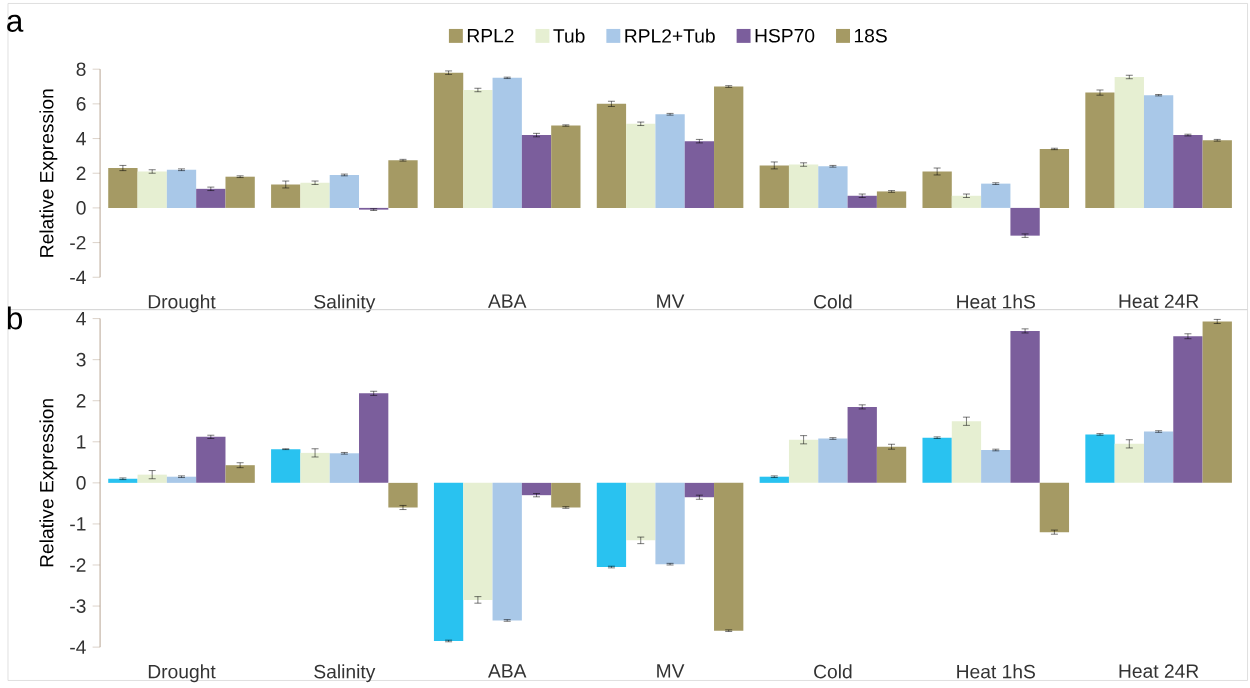 The width and height of the screenshot is (1250, 688). What do you see at coordinates (78, 606) in the screenshot?
I see `y-tick-label: -3` at bounding box center [78, 606].